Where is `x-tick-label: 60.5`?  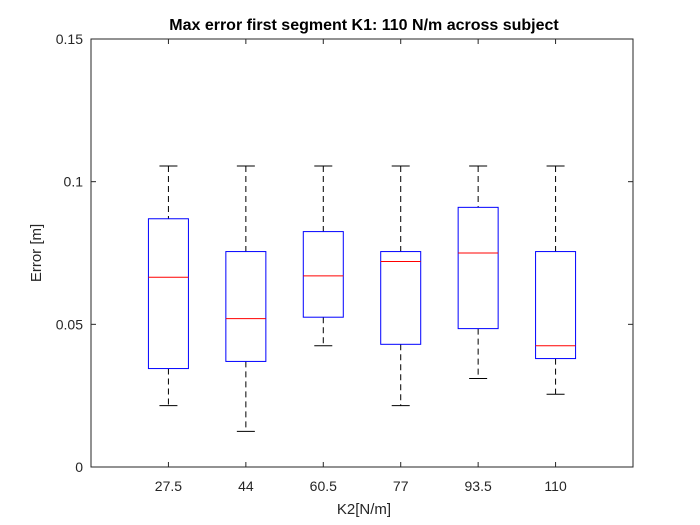
x-tick-label: 60.5 is located at coordinates (323, 486).